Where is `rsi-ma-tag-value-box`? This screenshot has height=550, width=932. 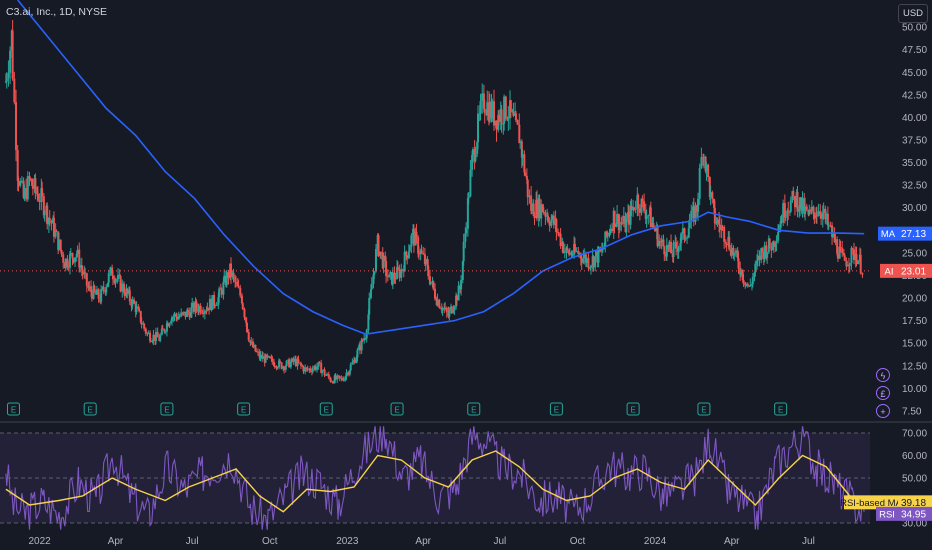
rsi-ma-tag-value-box is located at coordinates (915, 502).